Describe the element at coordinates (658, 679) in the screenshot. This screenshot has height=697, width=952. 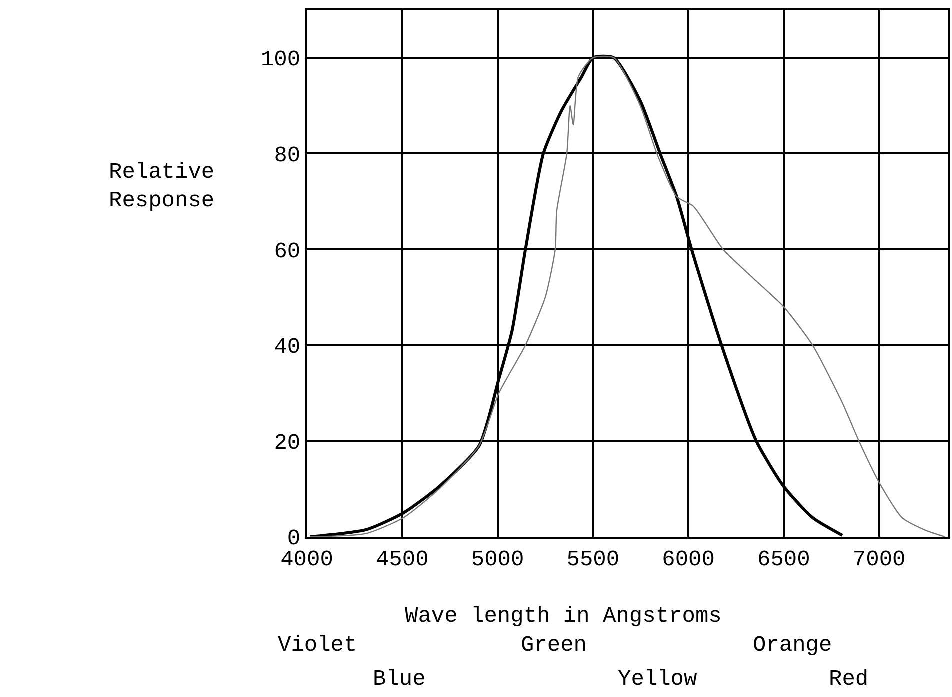
I see `text: Yellow` at that location.